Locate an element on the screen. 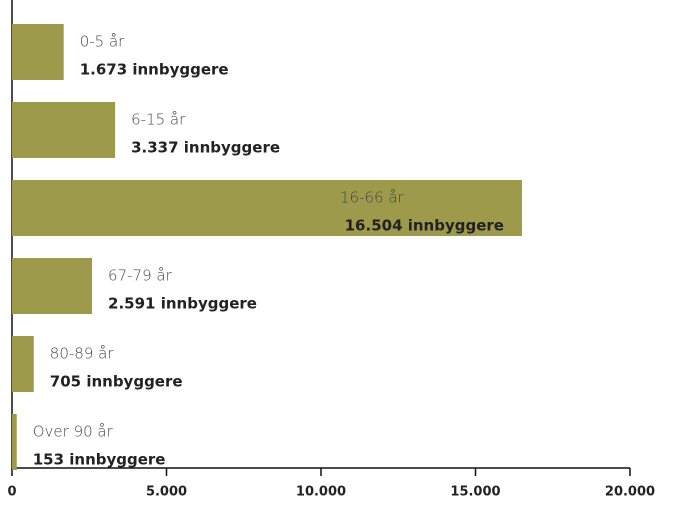  category-label: 16-66 år is located at coordinates (372, 198).